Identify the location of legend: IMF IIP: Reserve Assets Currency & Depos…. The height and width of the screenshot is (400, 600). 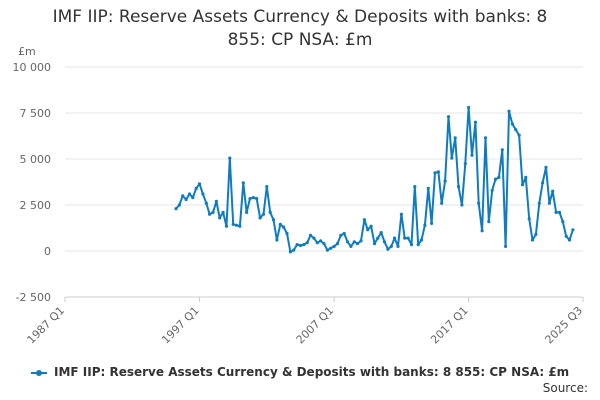
(300, 372).